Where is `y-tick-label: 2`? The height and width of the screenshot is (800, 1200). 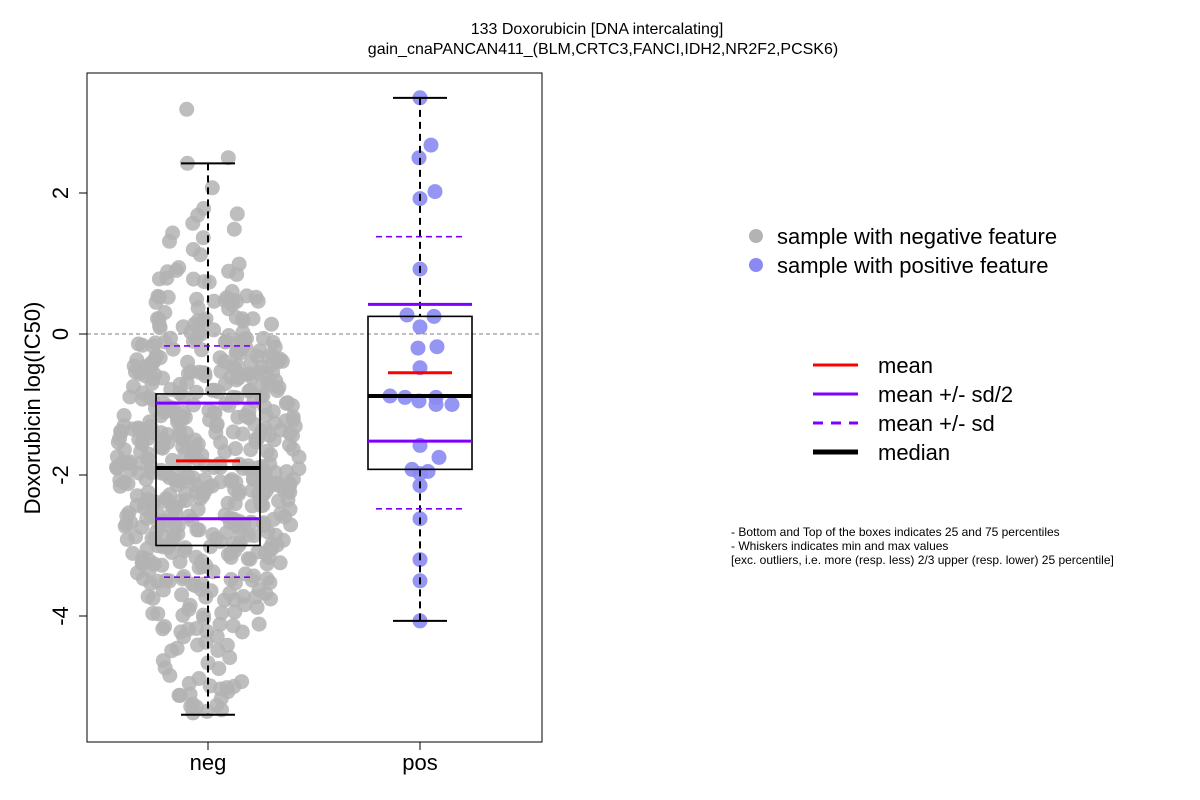 y-tick-label: 2 is located at coordinates (60, 193).